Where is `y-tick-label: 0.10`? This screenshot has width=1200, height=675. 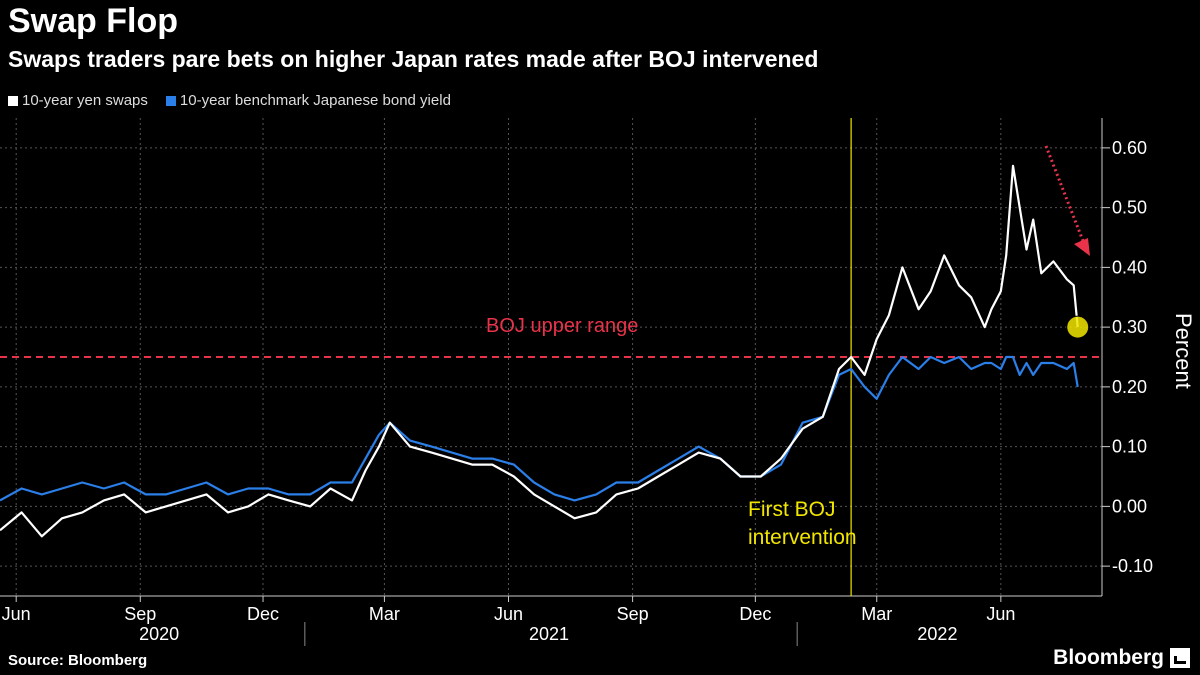 y-tick-label: 0.10 is located at coordinates (1129, 447).